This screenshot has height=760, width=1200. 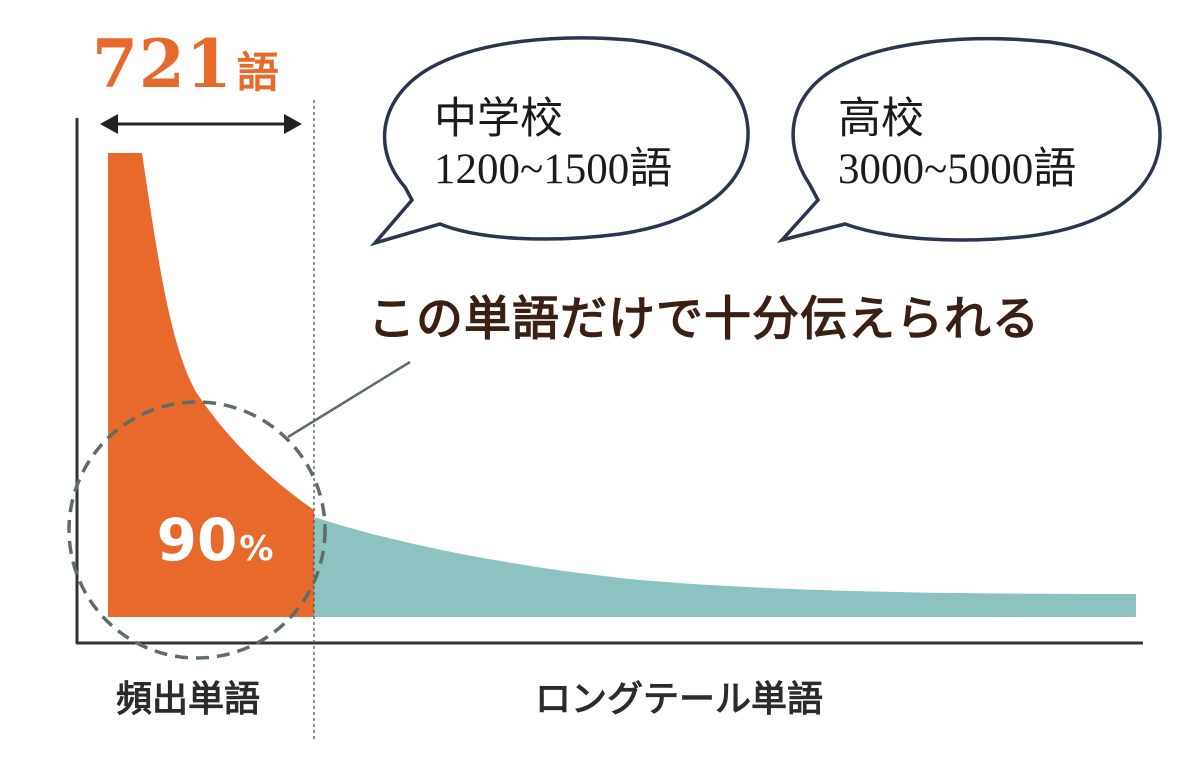 What do you see at coordinates (258, 72) in the screenshot?
I see `core-word-count-unit: 語` at bounding box center [258, 72].